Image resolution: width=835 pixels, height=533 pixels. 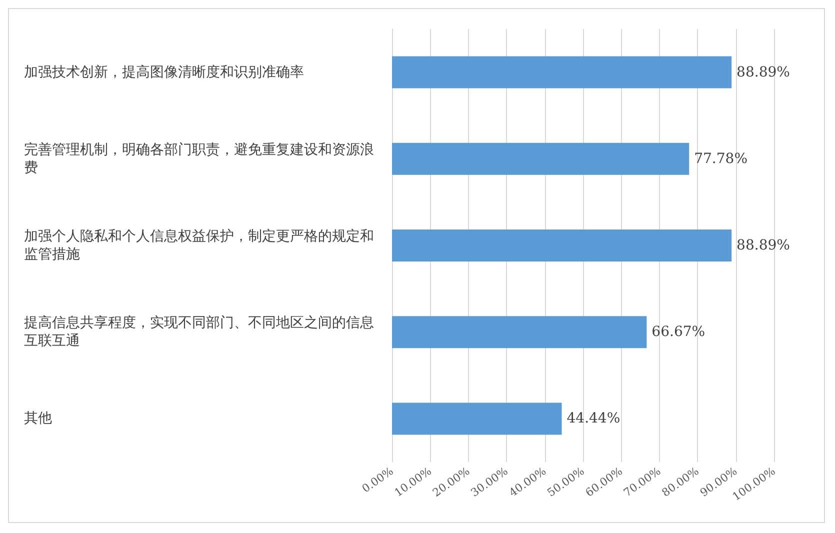 What do you see at coordinates (38, 418) in the screenshot?
I see `y-tick-label: 其他` at bounding box center [38, 418].